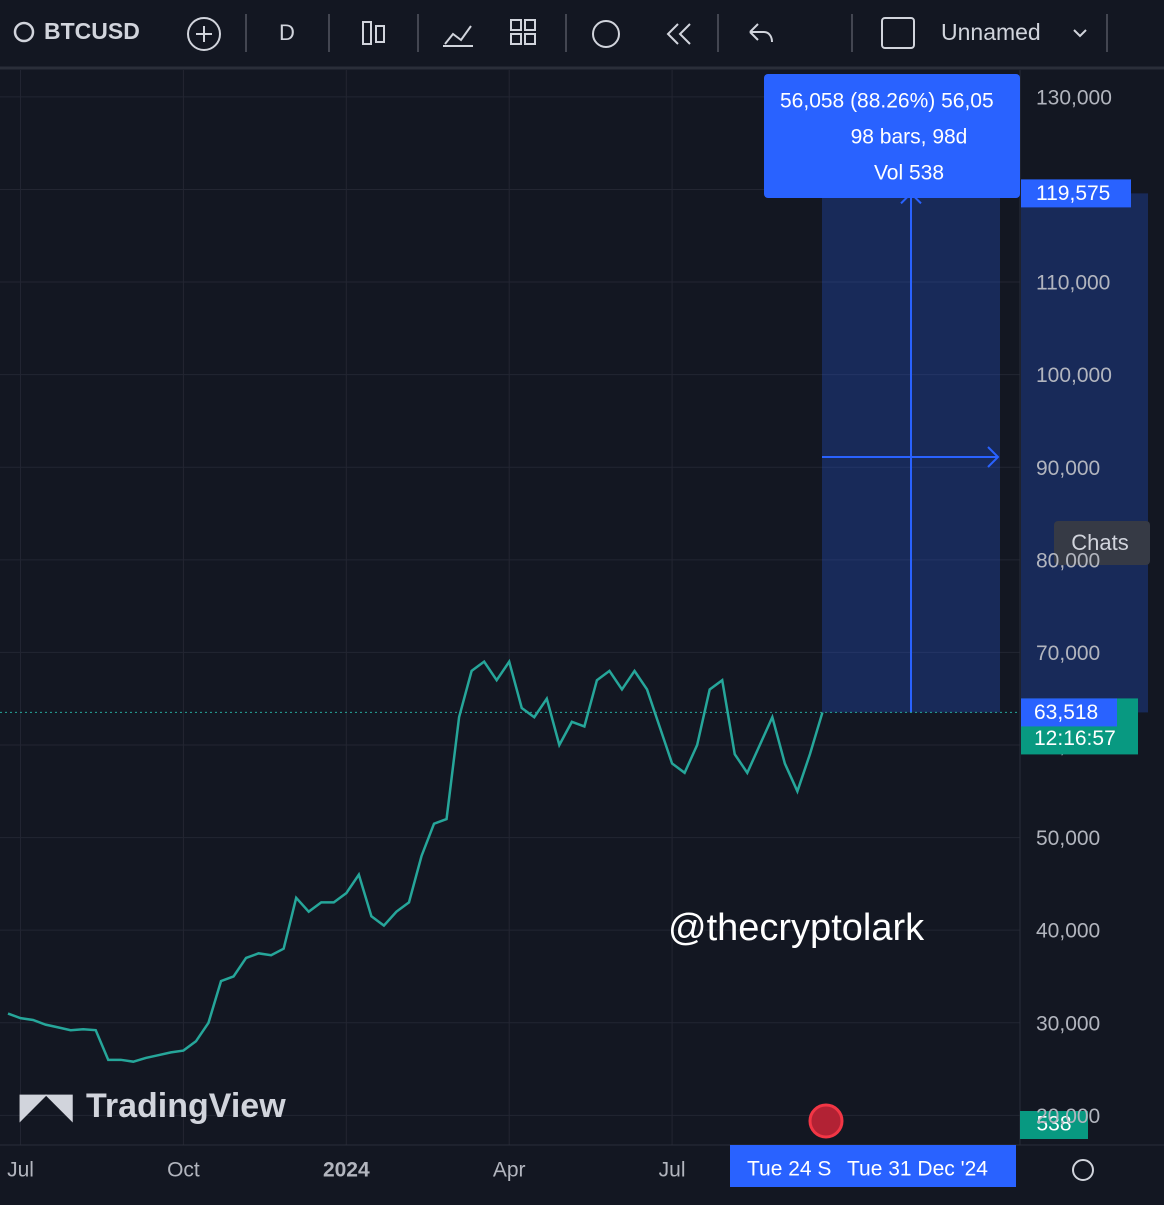  I want to click on watermark: ◤◥, so click(46, 1106).